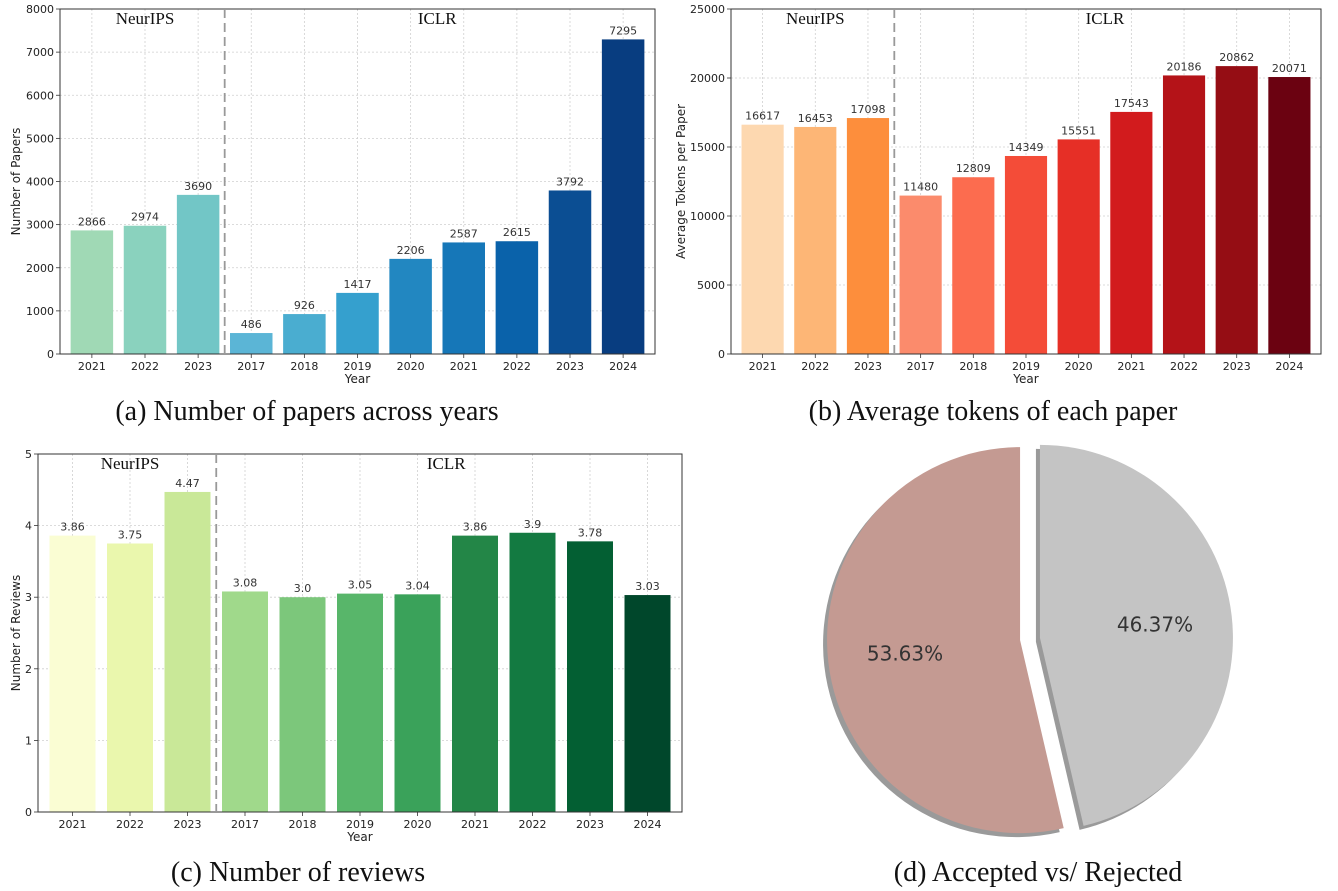  Describe the element at coordinates (517, 232) in the screenshot. I see `bar-value-label: 2615` at that location.